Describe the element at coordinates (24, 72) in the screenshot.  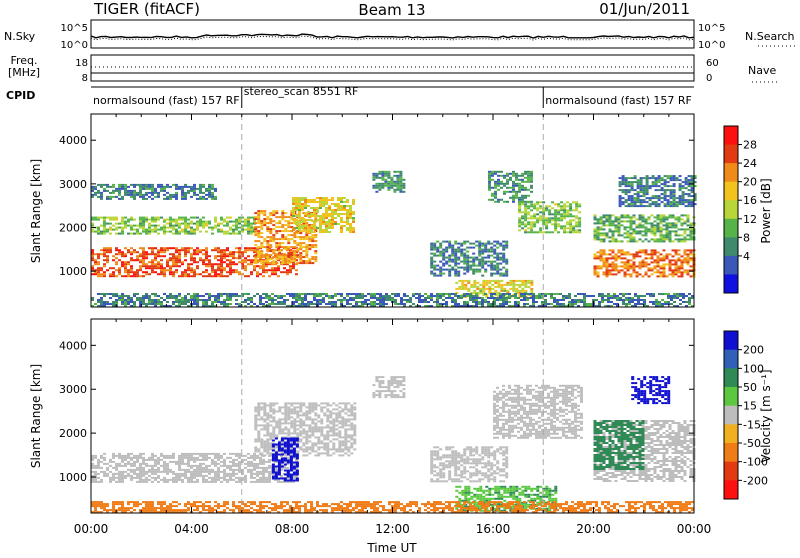
I see `freq-label-2: [MHz]` at that location.